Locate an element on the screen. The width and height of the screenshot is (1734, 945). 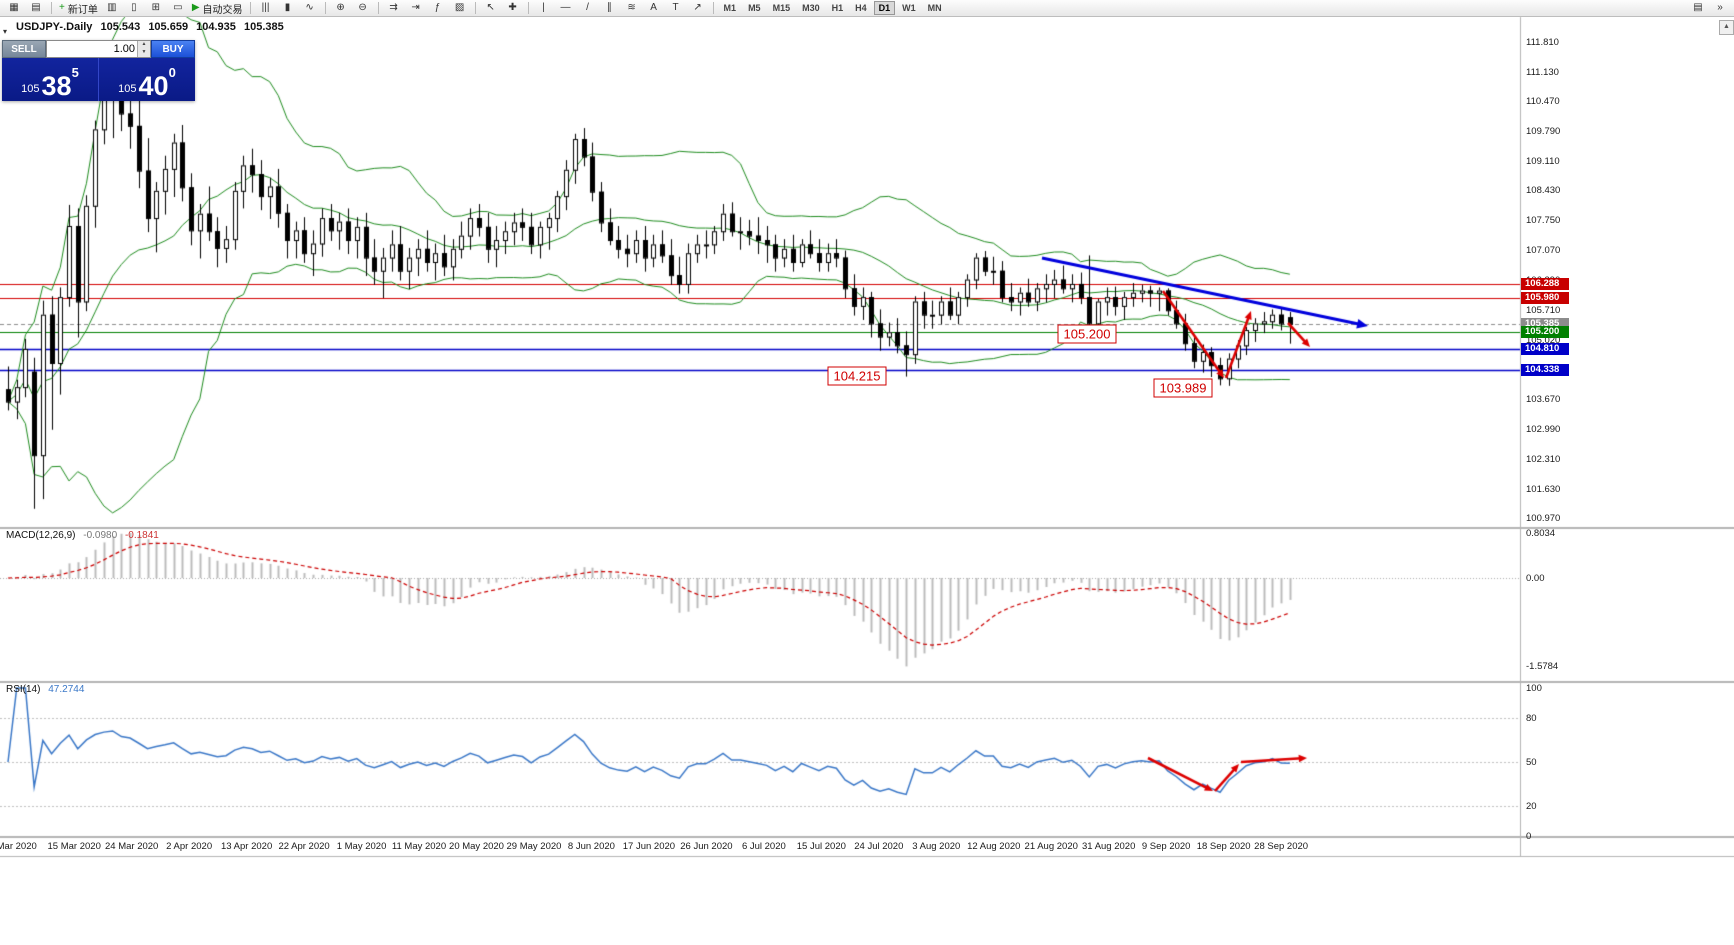
chart-title: USDJPY-.Daily is located at coordinates (54, 27).